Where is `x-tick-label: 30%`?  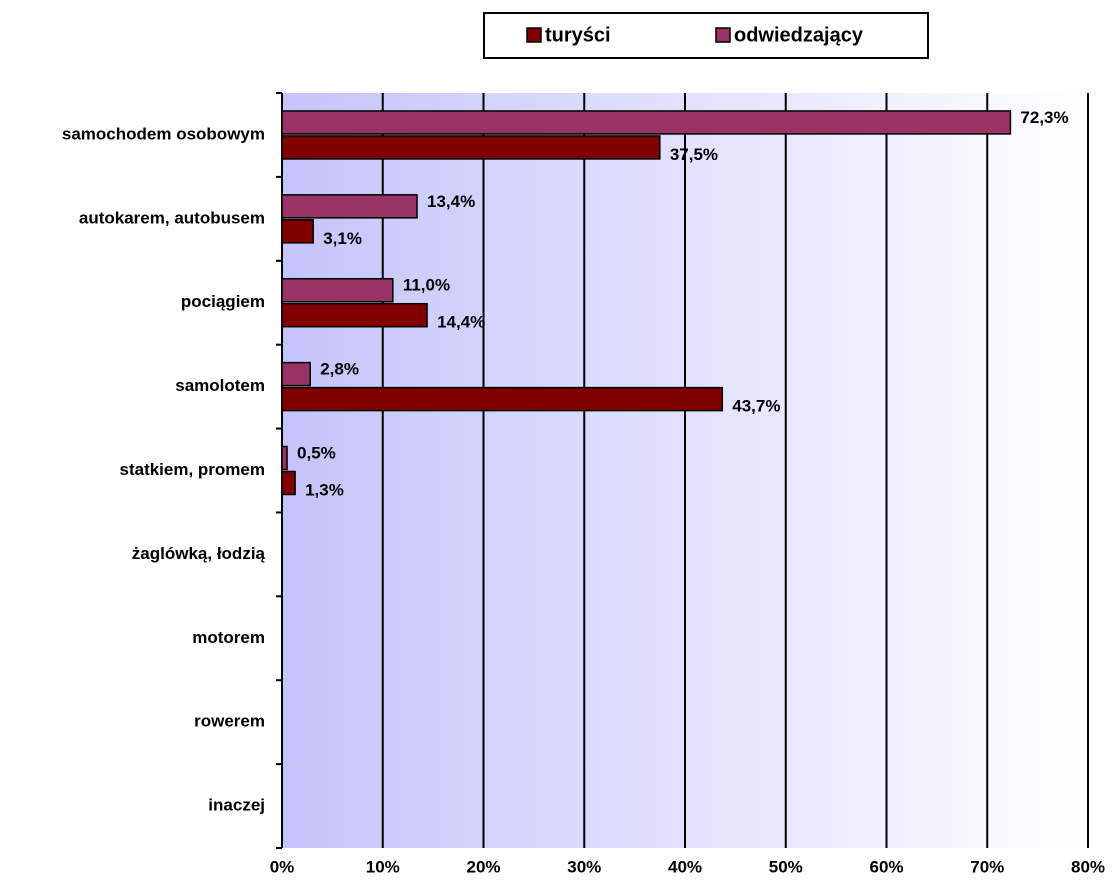
x-tick-label: 30% is located at coordinates (584, 866).